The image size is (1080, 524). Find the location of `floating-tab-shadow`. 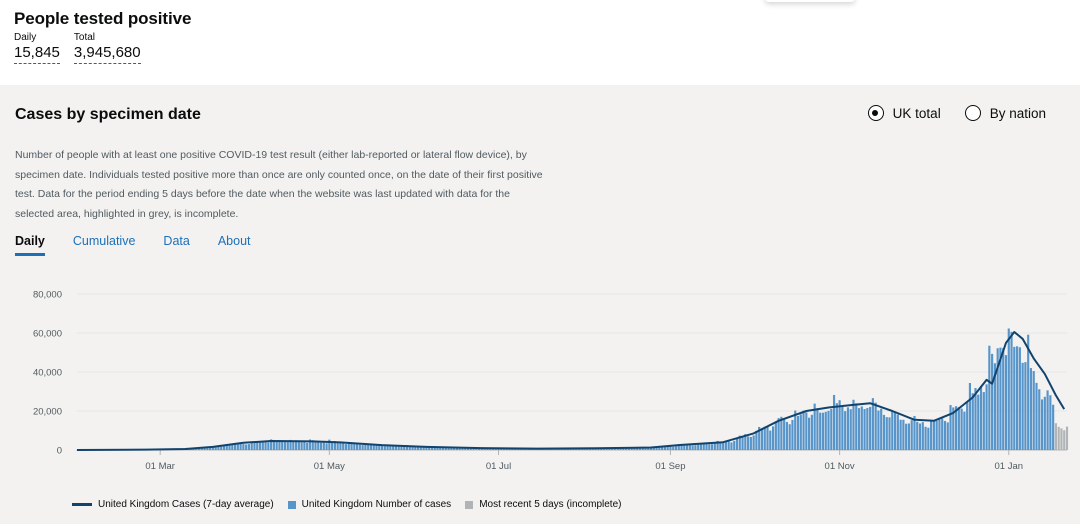

floating-tab-shadow is located at coordinates (810, 1).